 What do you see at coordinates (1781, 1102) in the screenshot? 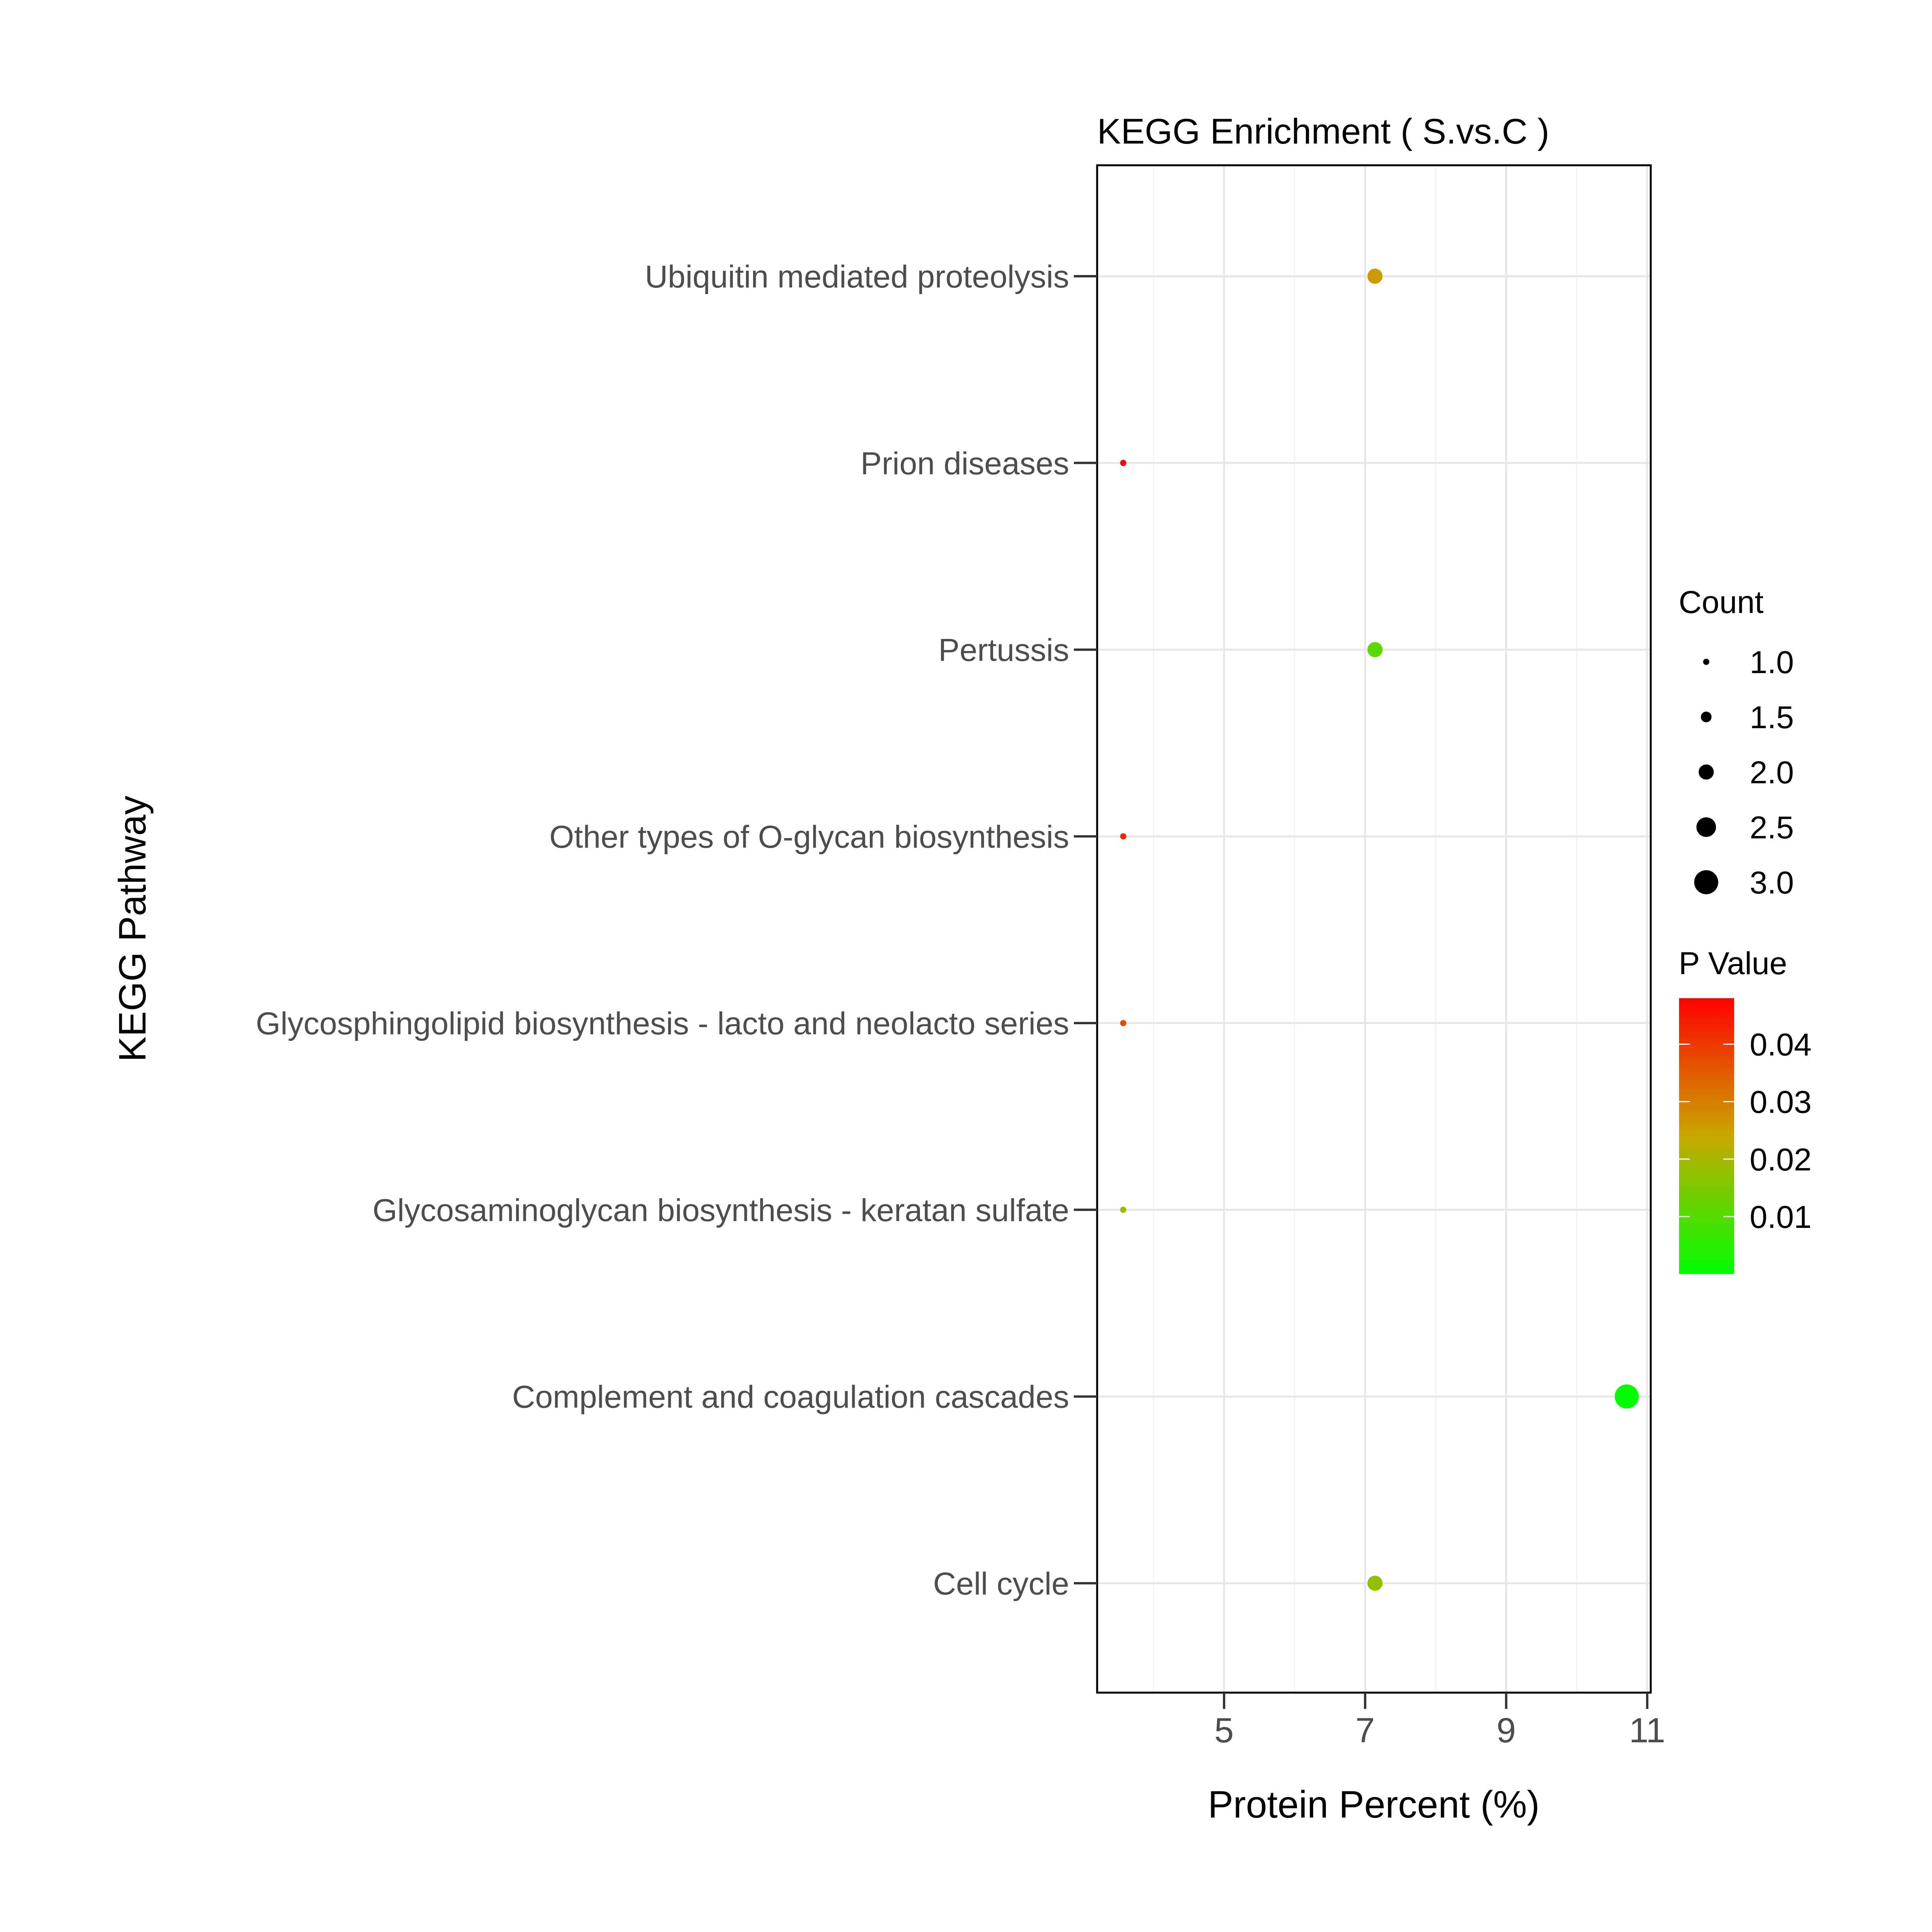
I see `colorbar-tick-label: 0.03` at bounding box center [1781, 1102].